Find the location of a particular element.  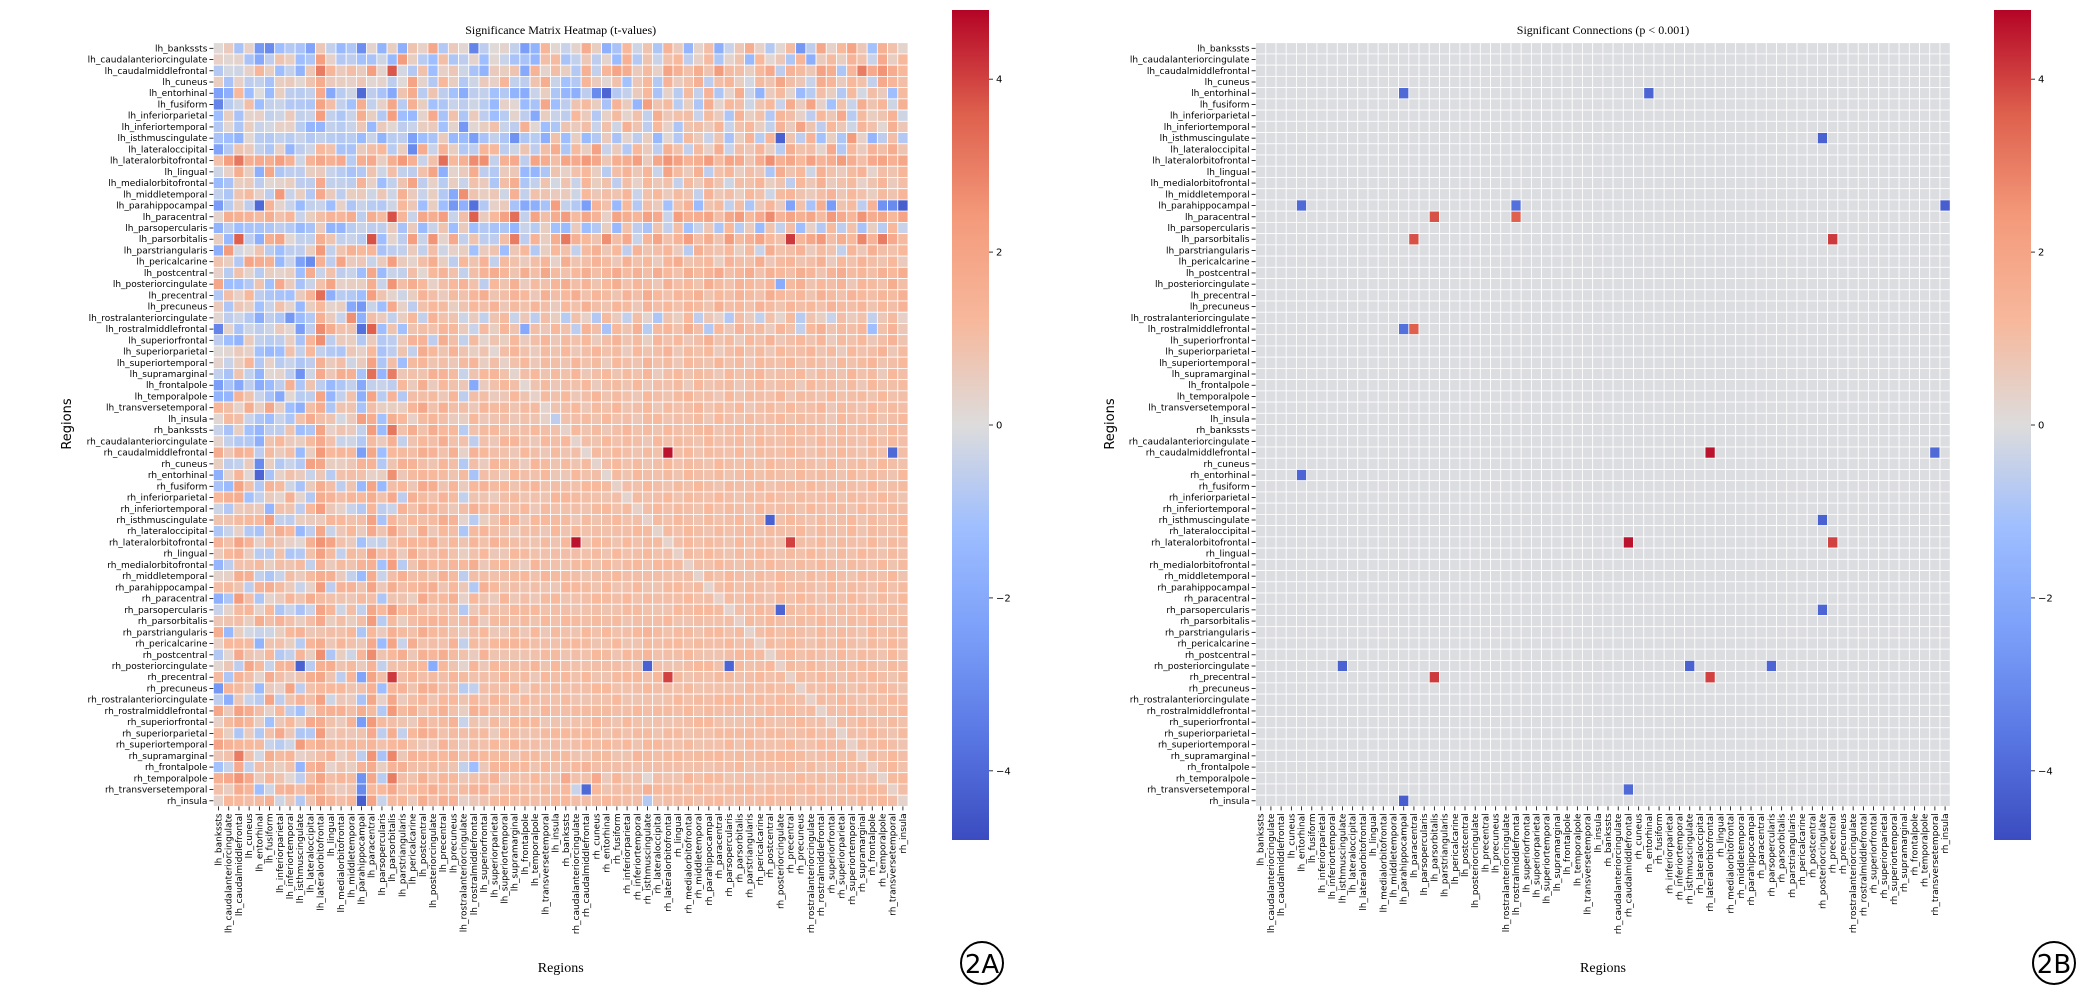

x-tick-label: lh_superiorparietal is located at coordinates (495, 855).